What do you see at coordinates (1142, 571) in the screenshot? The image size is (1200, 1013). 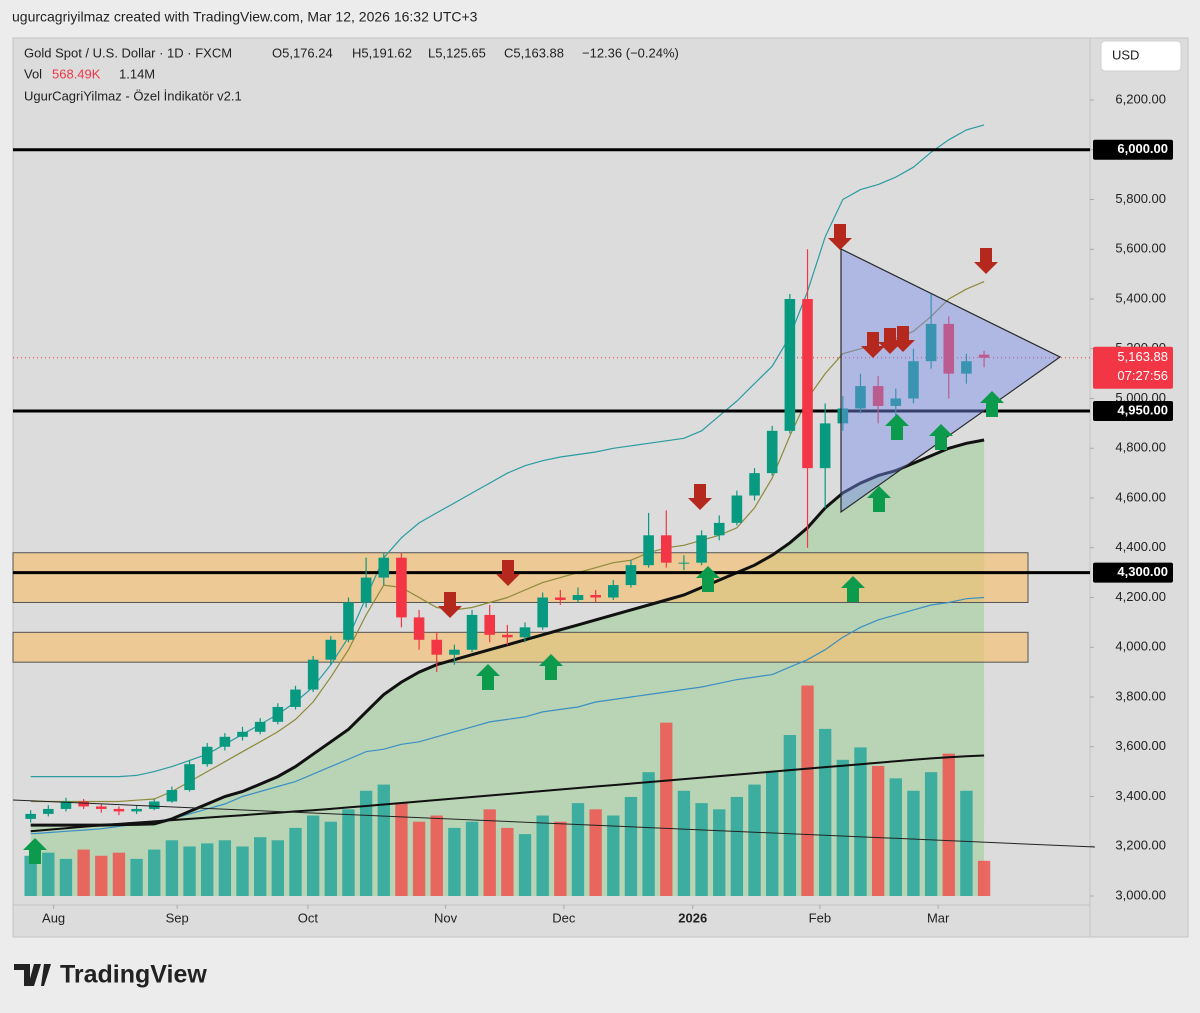 I see `level-label: 4,300.00` at bounding box center [1142, 571].